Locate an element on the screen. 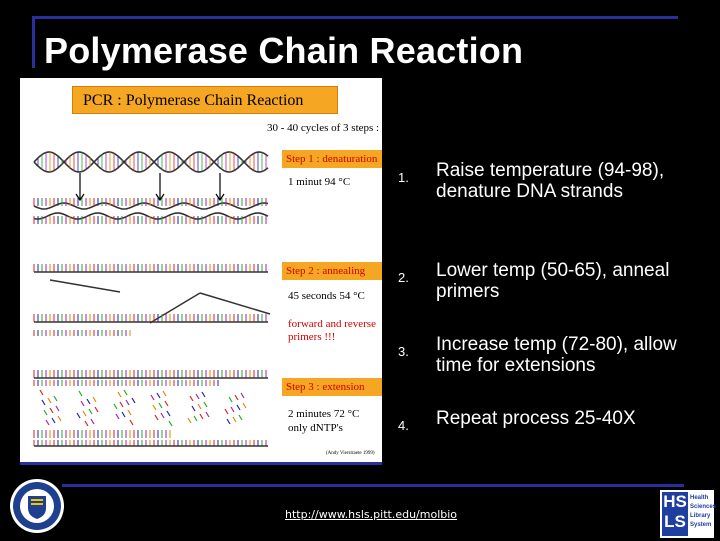  list-item-number: 1. is located at coordinates (403, 177).